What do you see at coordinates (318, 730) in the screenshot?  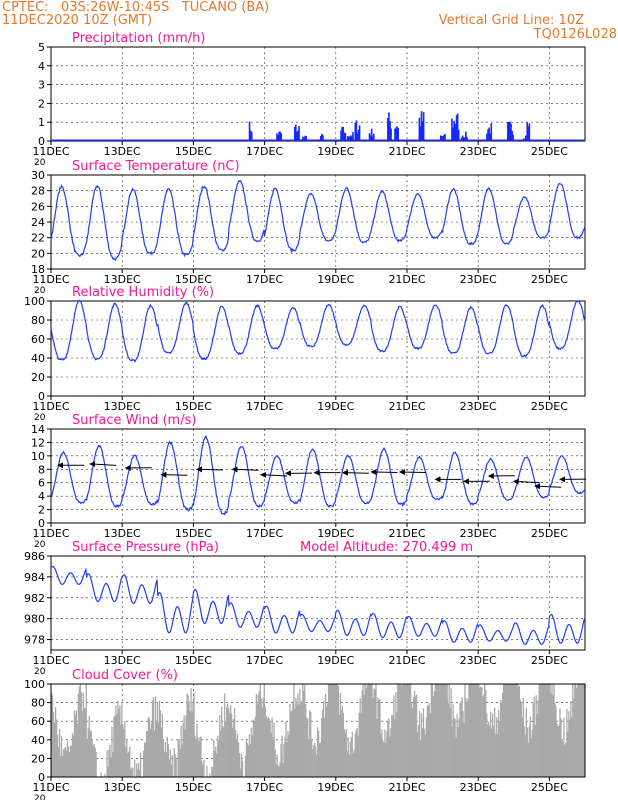 I see `panel-frame` at bounding box center [318, 730].